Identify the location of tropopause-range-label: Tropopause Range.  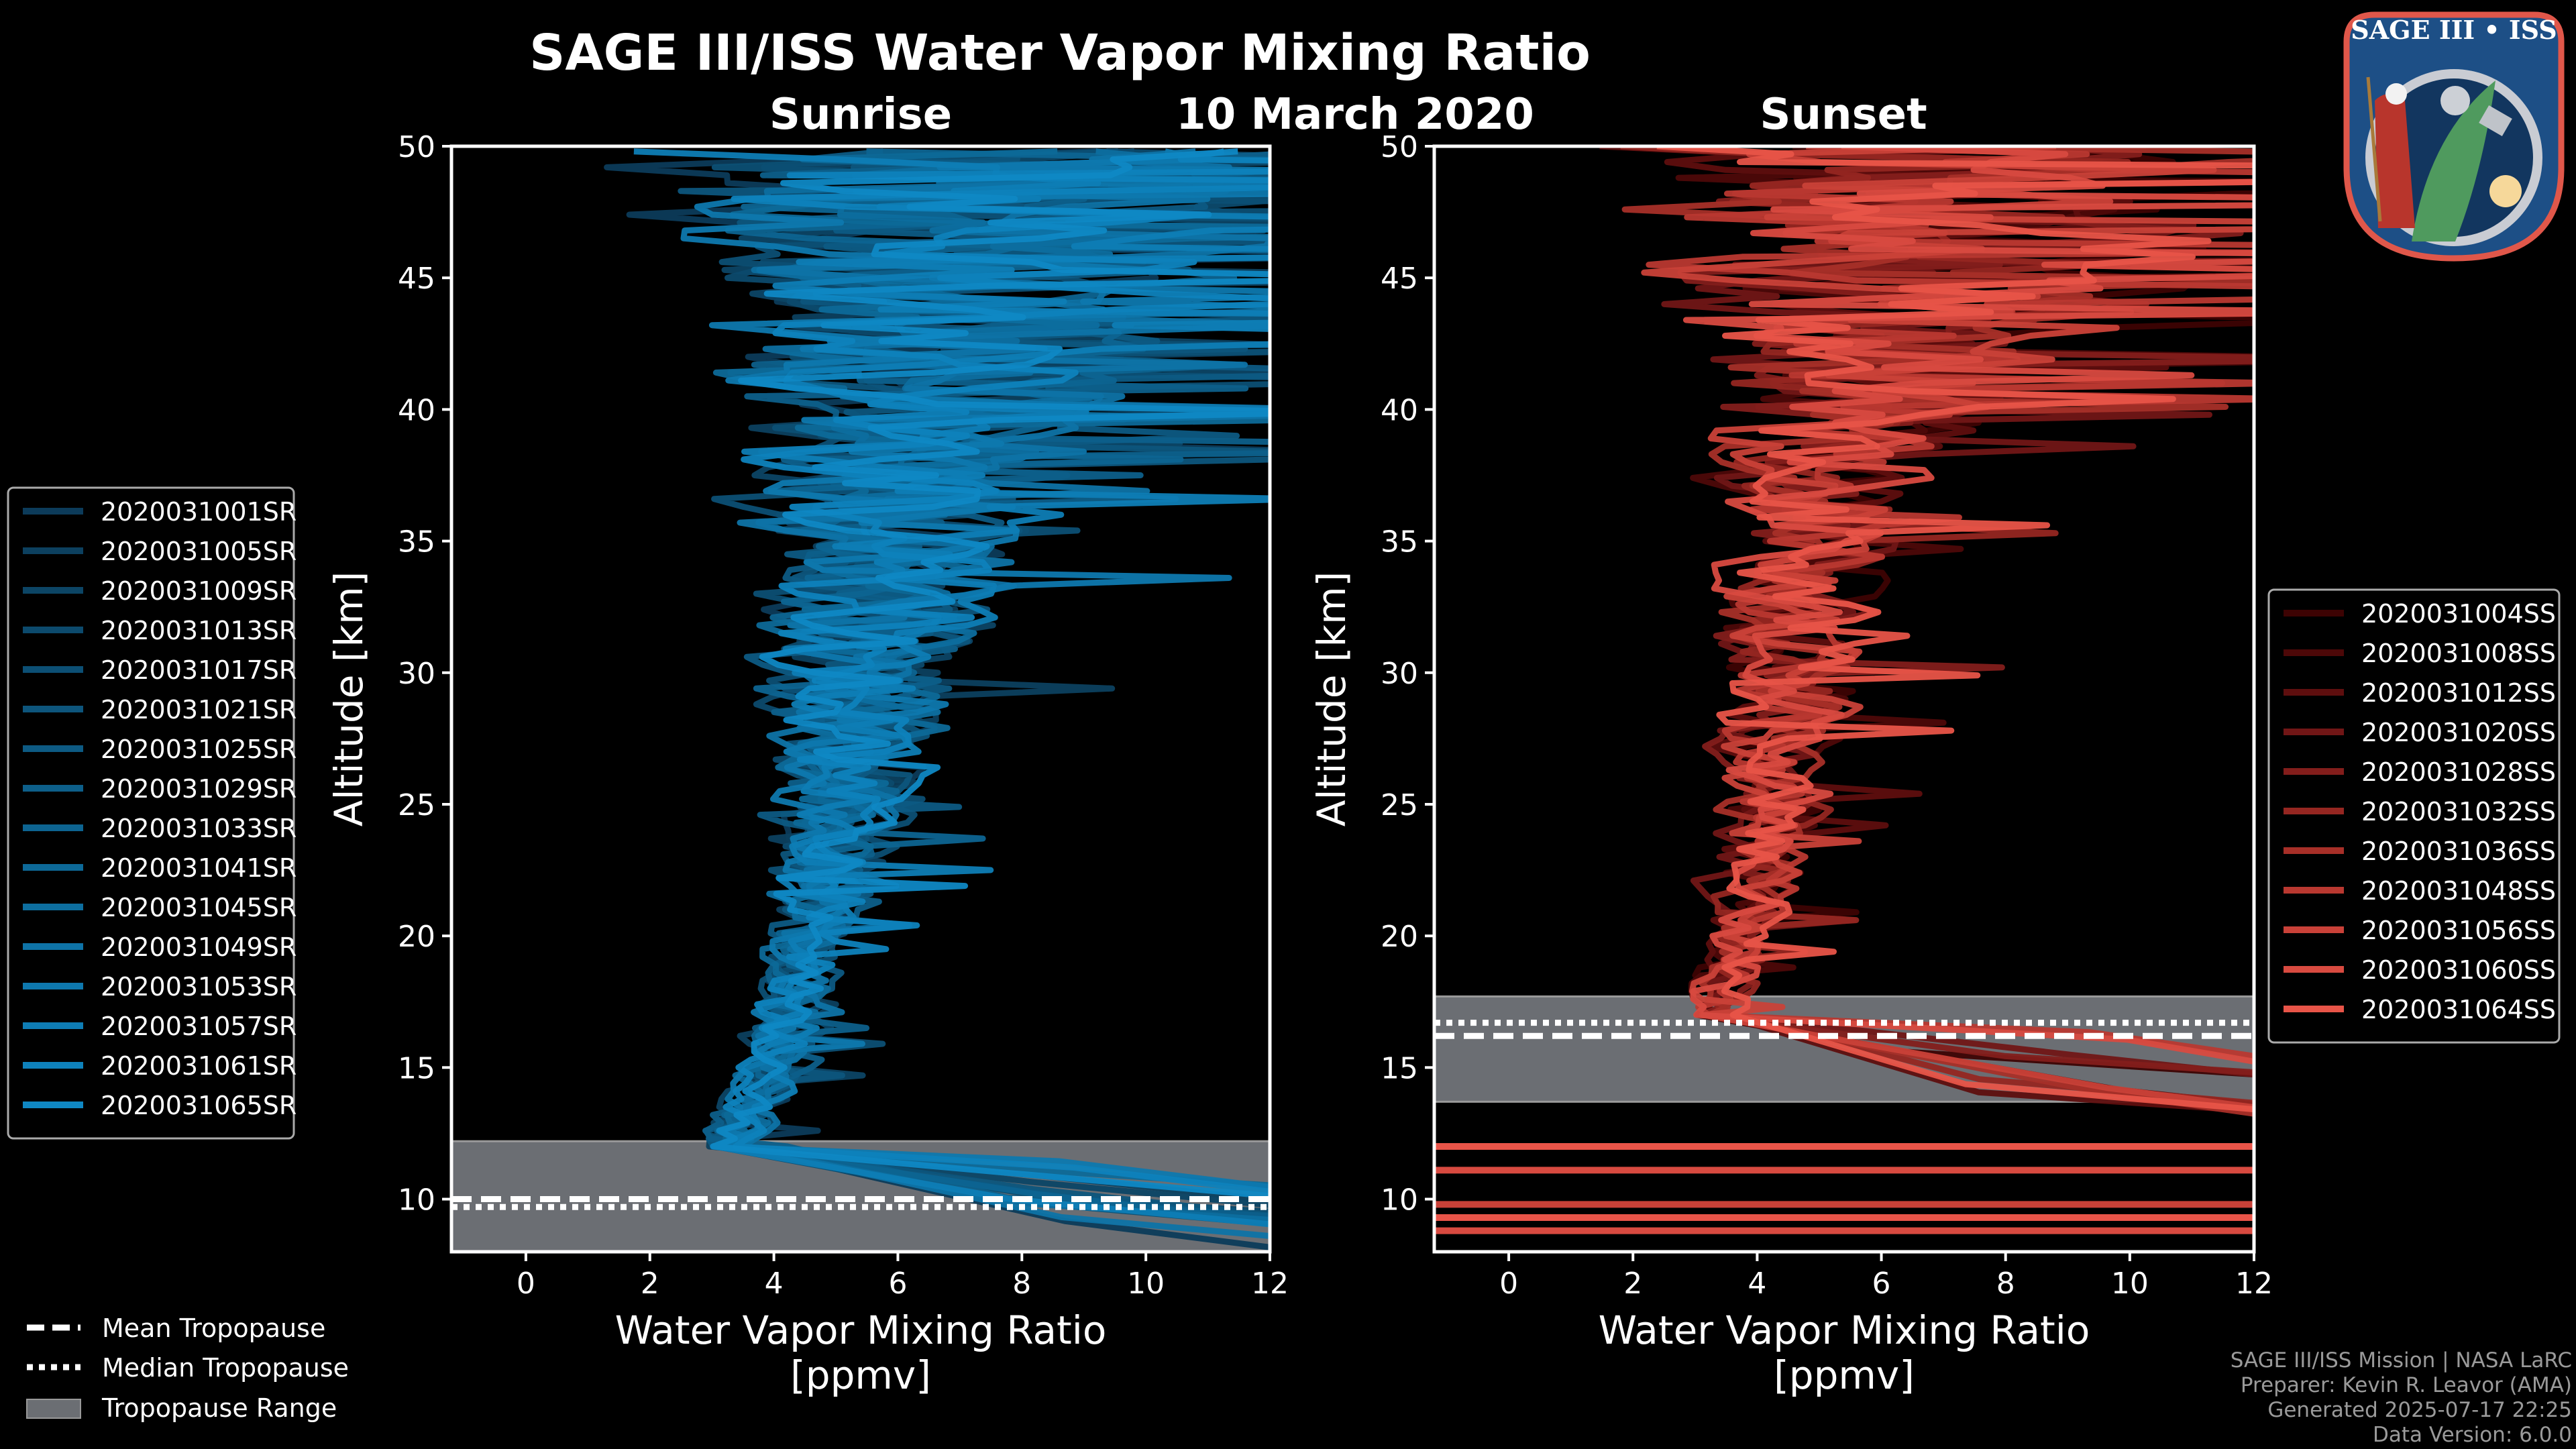
(219, 1408).